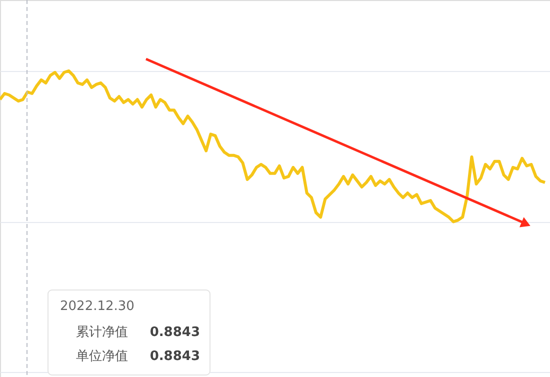 Image resolution: width=550 pixels, height=377 pixels. I want to click on text: 单位净值, so click(102, 356).